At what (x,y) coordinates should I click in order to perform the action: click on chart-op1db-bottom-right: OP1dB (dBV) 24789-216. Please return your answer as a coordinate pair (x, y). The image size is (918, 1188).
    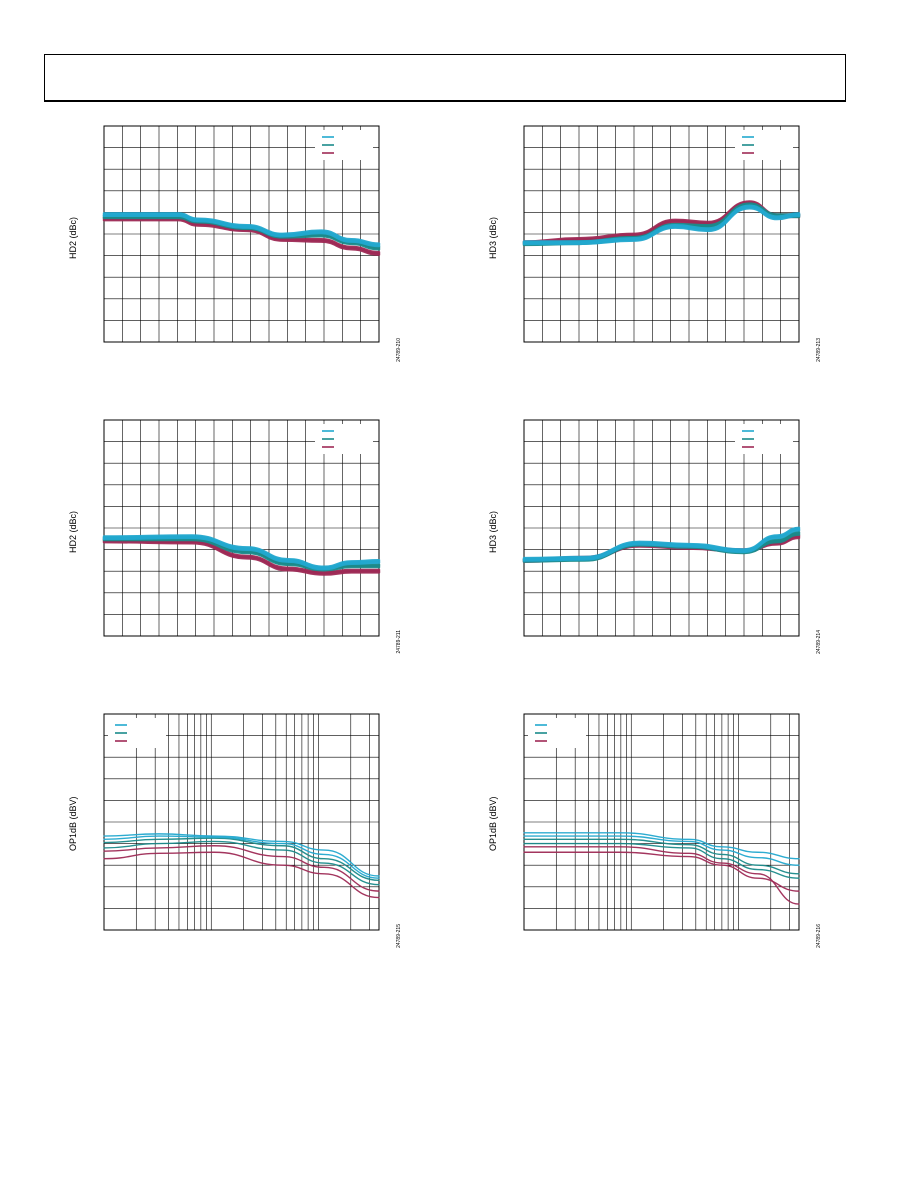
    Looking at the image, I should click on (655, 836).